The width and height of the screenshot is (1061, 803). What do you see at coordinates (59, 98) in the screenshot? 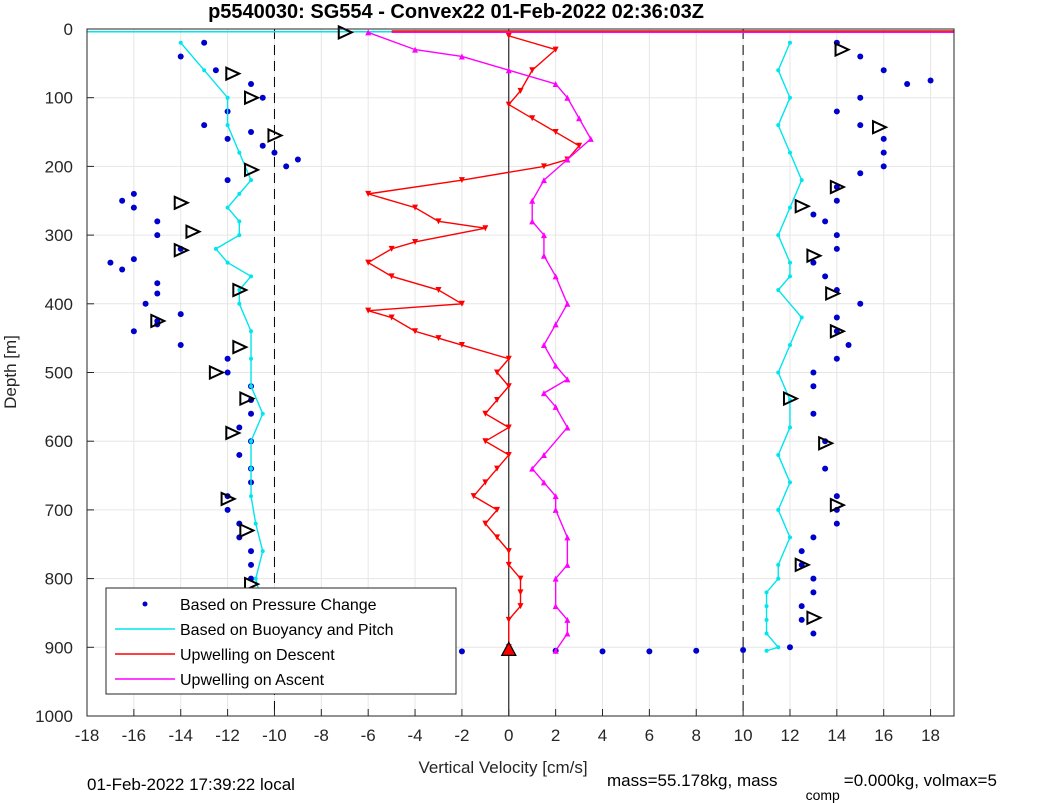
I see `y-tick-label: 100` at bounding box center [59, 98].